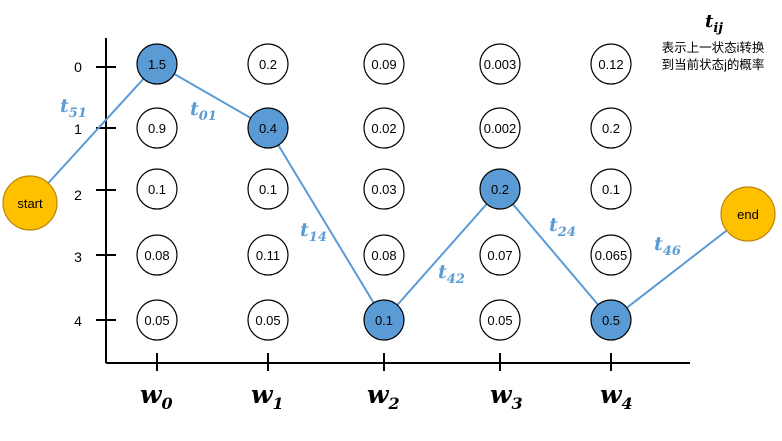 This screenshot has height=441, width=782. I want to click on x-label-w1: w1, so click(267, 396).